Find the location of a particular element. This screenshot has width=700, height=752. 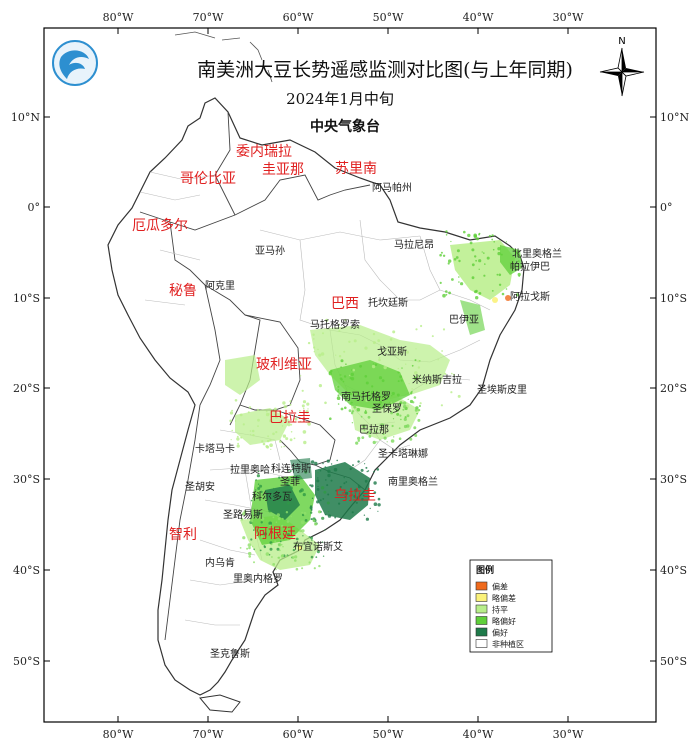

region-label: 亚马孙 is located at coordinates (270, 250).